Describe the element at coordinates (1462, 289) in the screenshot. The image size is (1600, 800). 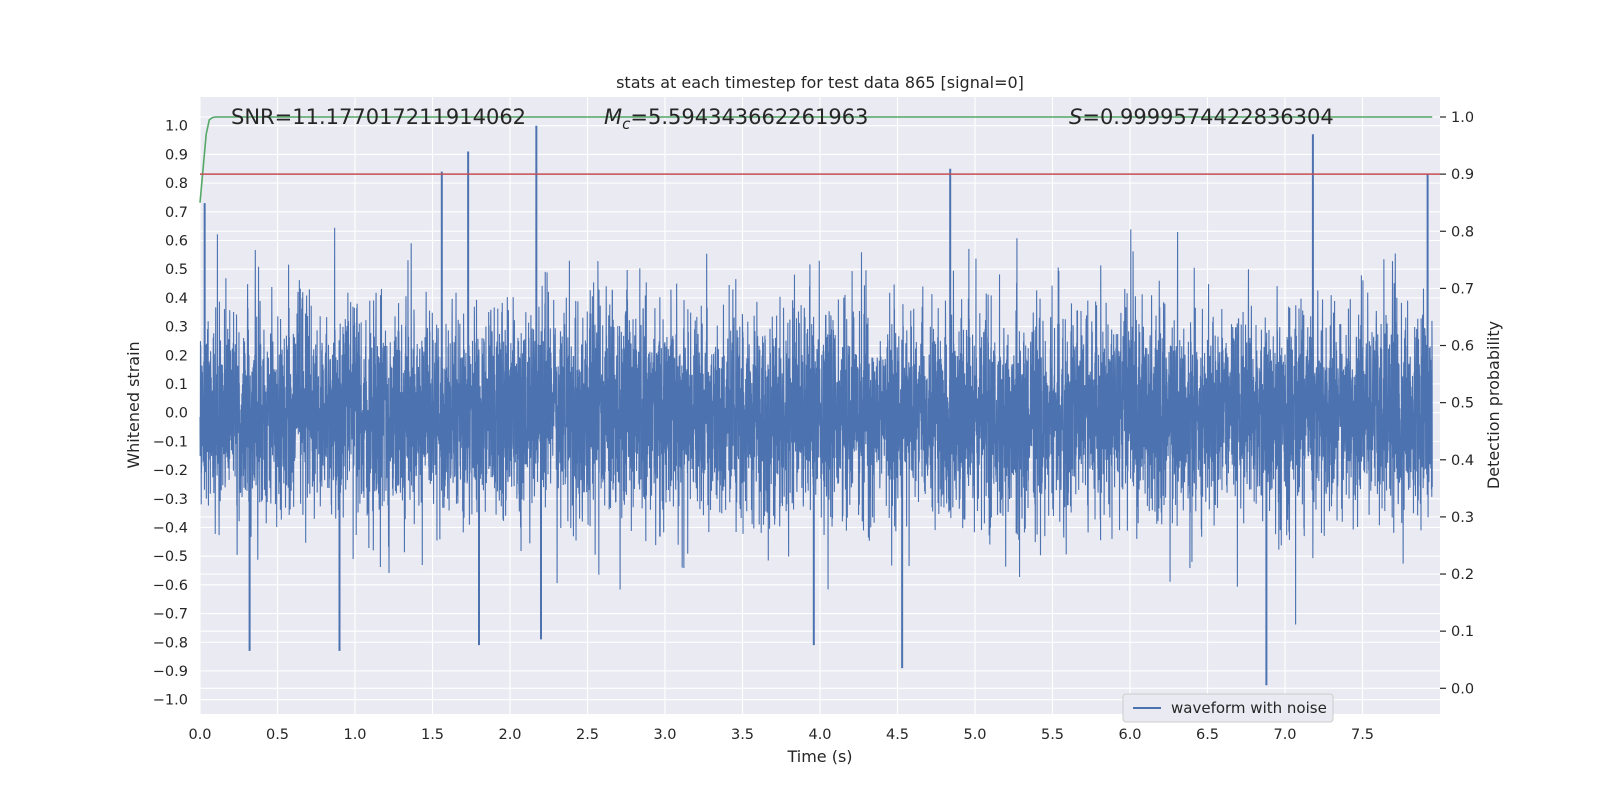
I see `y2-tick-label-3: 0.7` at that location.